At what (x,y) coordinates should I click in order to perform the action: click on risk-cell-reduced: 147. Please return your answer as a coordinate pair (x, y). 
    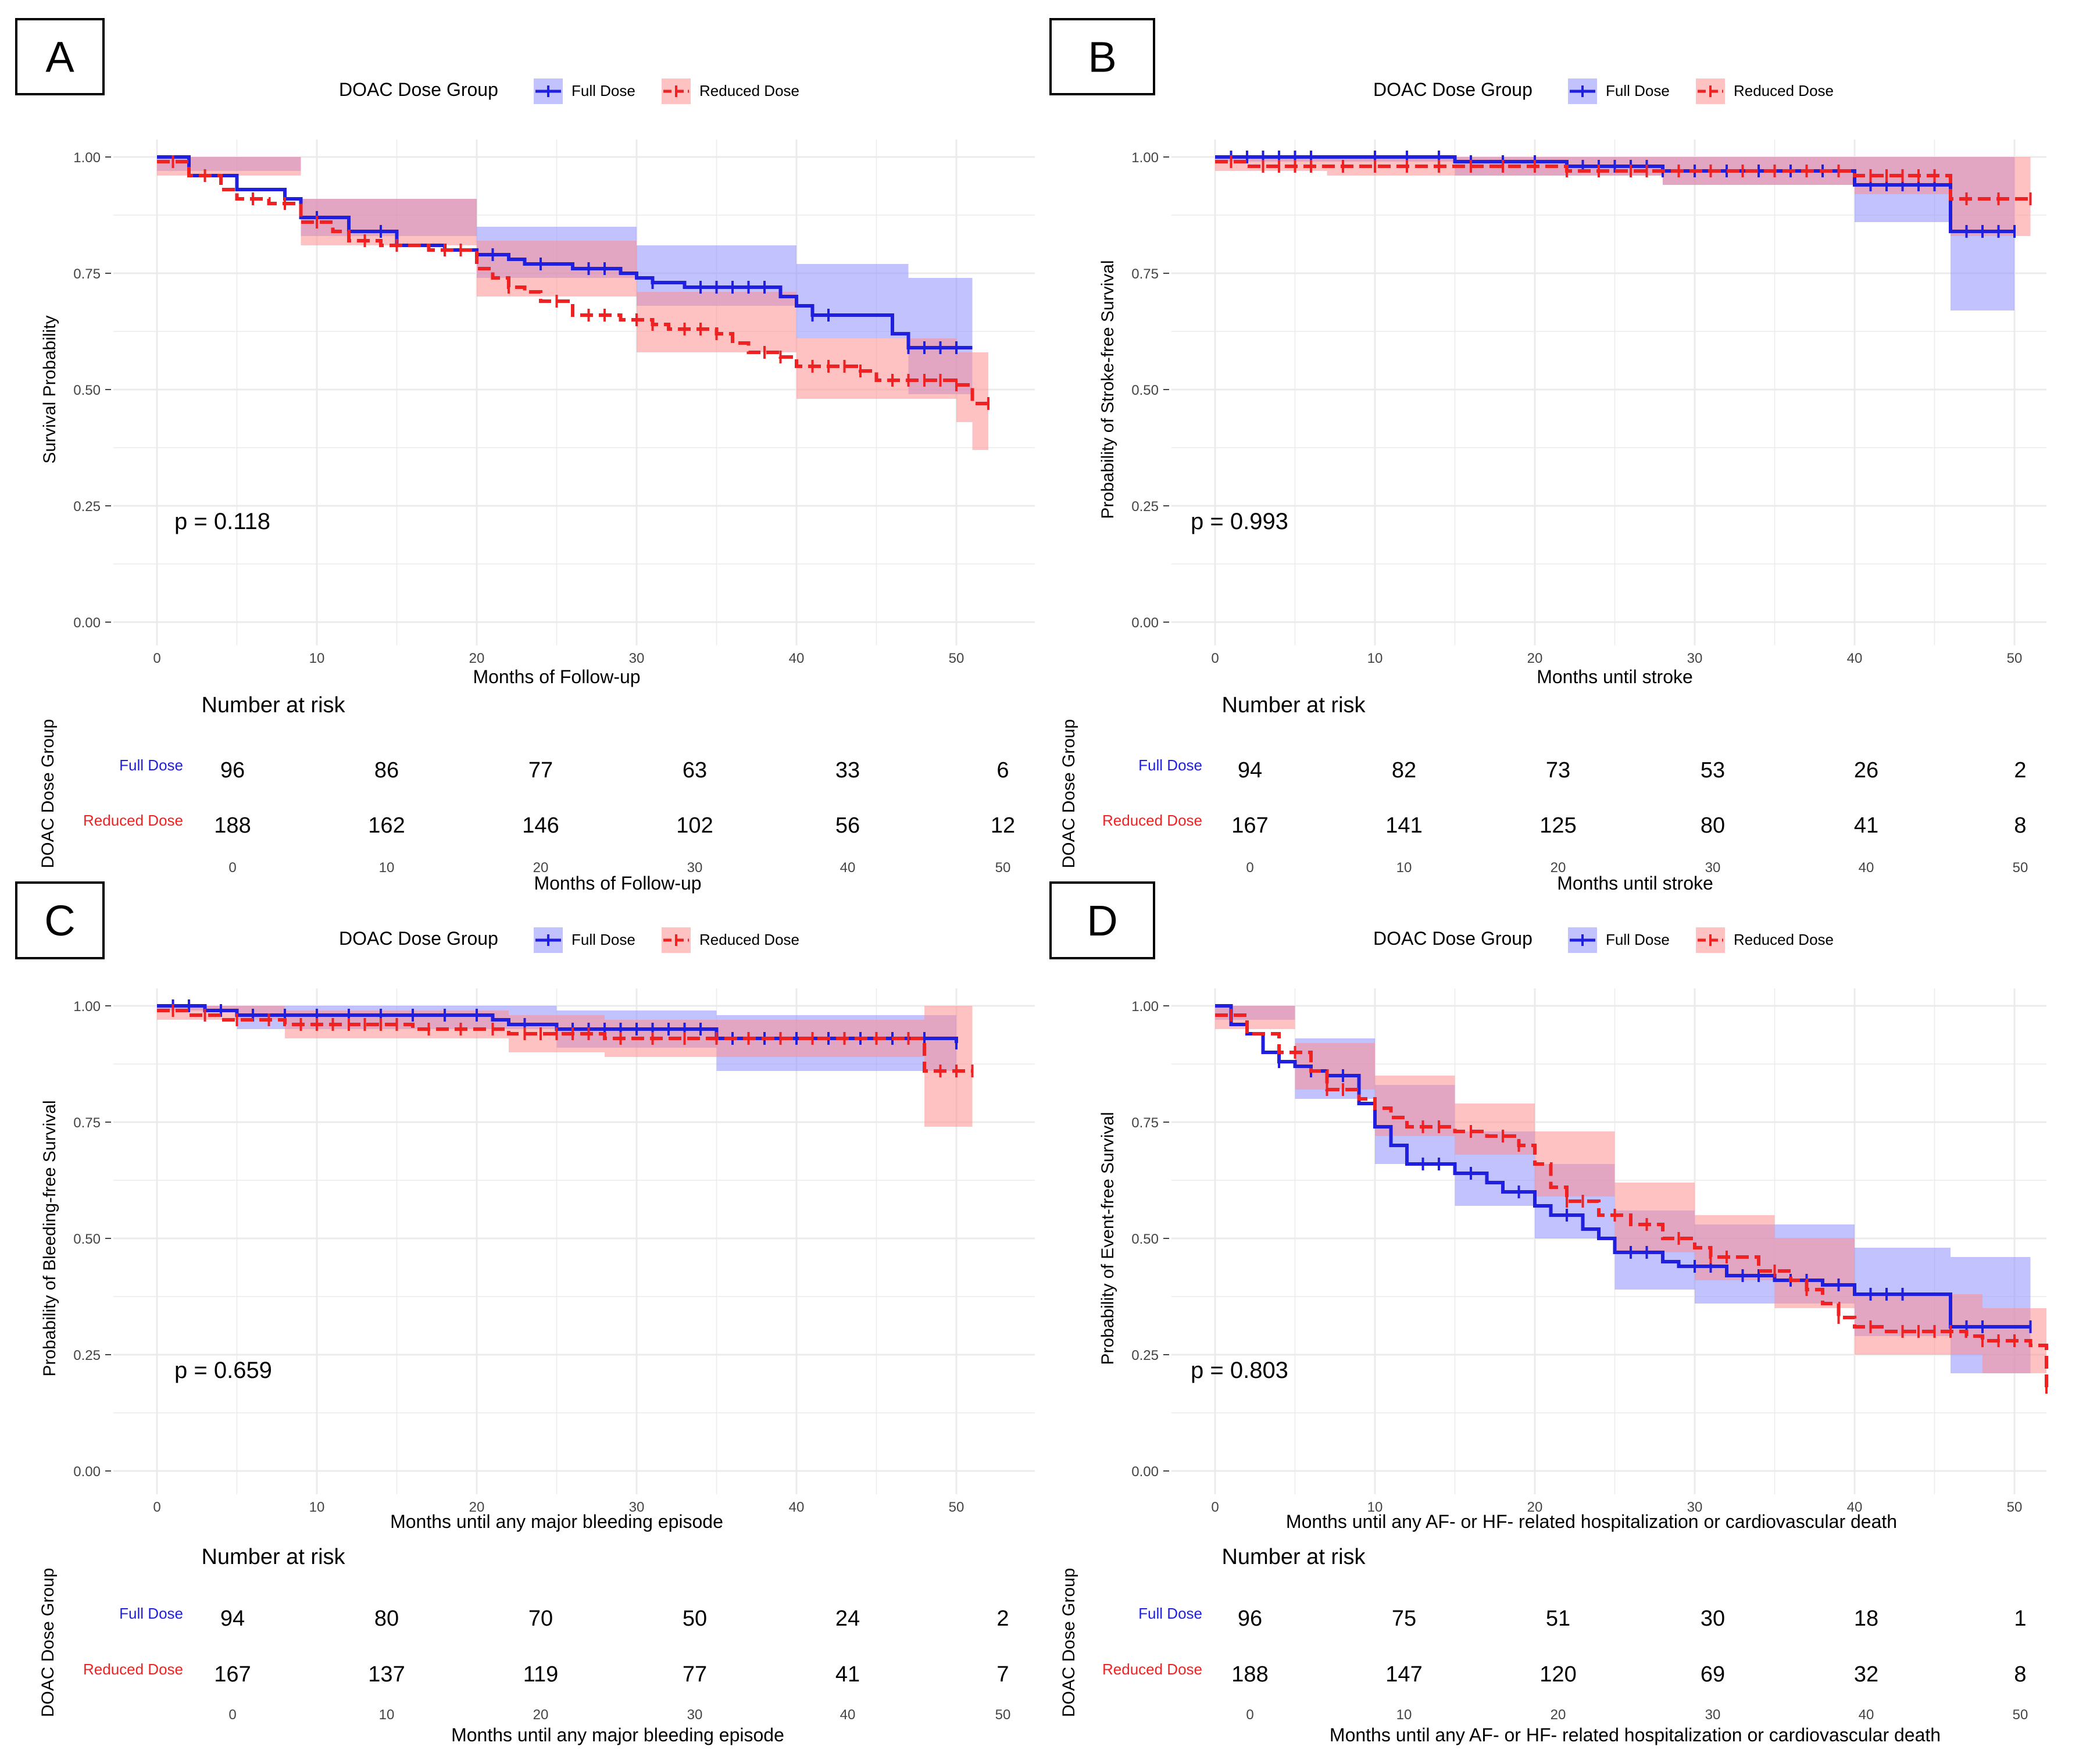
    Looking at the image, I should click on (1403, 1674).